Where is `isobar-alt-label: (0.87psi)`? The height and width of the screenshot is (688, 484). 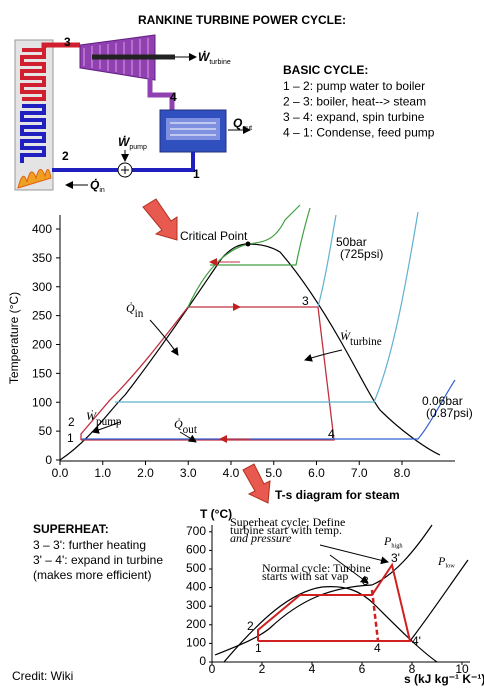 isobar-alt-label: (0.87psi) is located at coordinates (449, 413).